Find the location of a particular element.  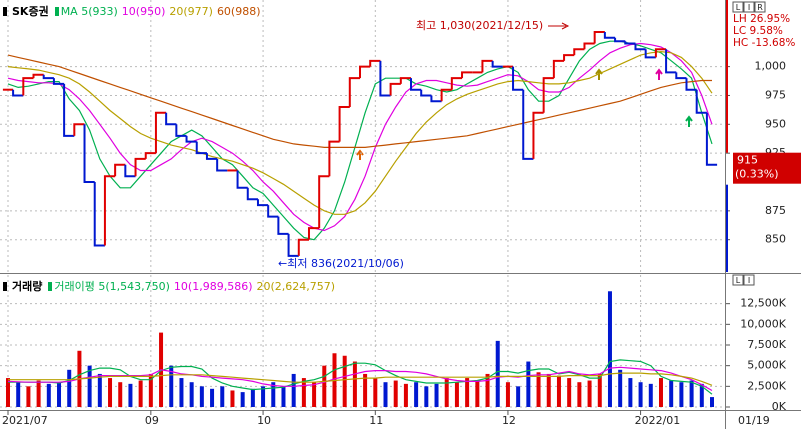

last-price-box is located at coordinates (767, 168).